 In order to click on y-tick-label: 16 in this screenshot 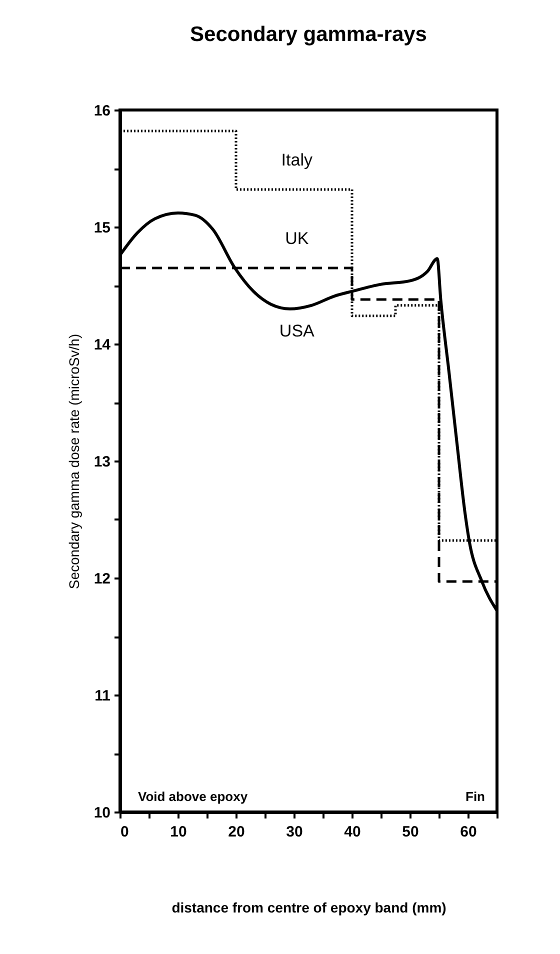, I will do `click(102, 111)`.